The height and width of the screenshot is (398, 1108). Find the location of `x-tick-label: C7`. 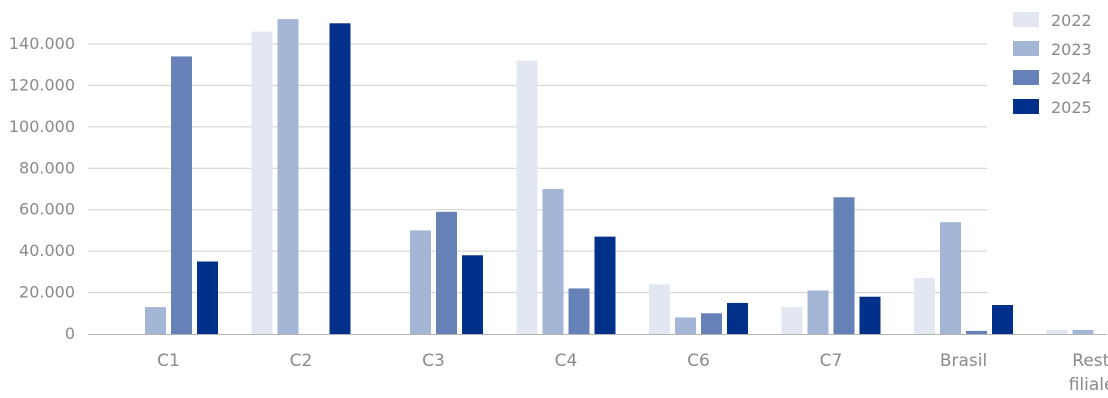

x-tick-label: C7 is located at coordinates (831, 361).